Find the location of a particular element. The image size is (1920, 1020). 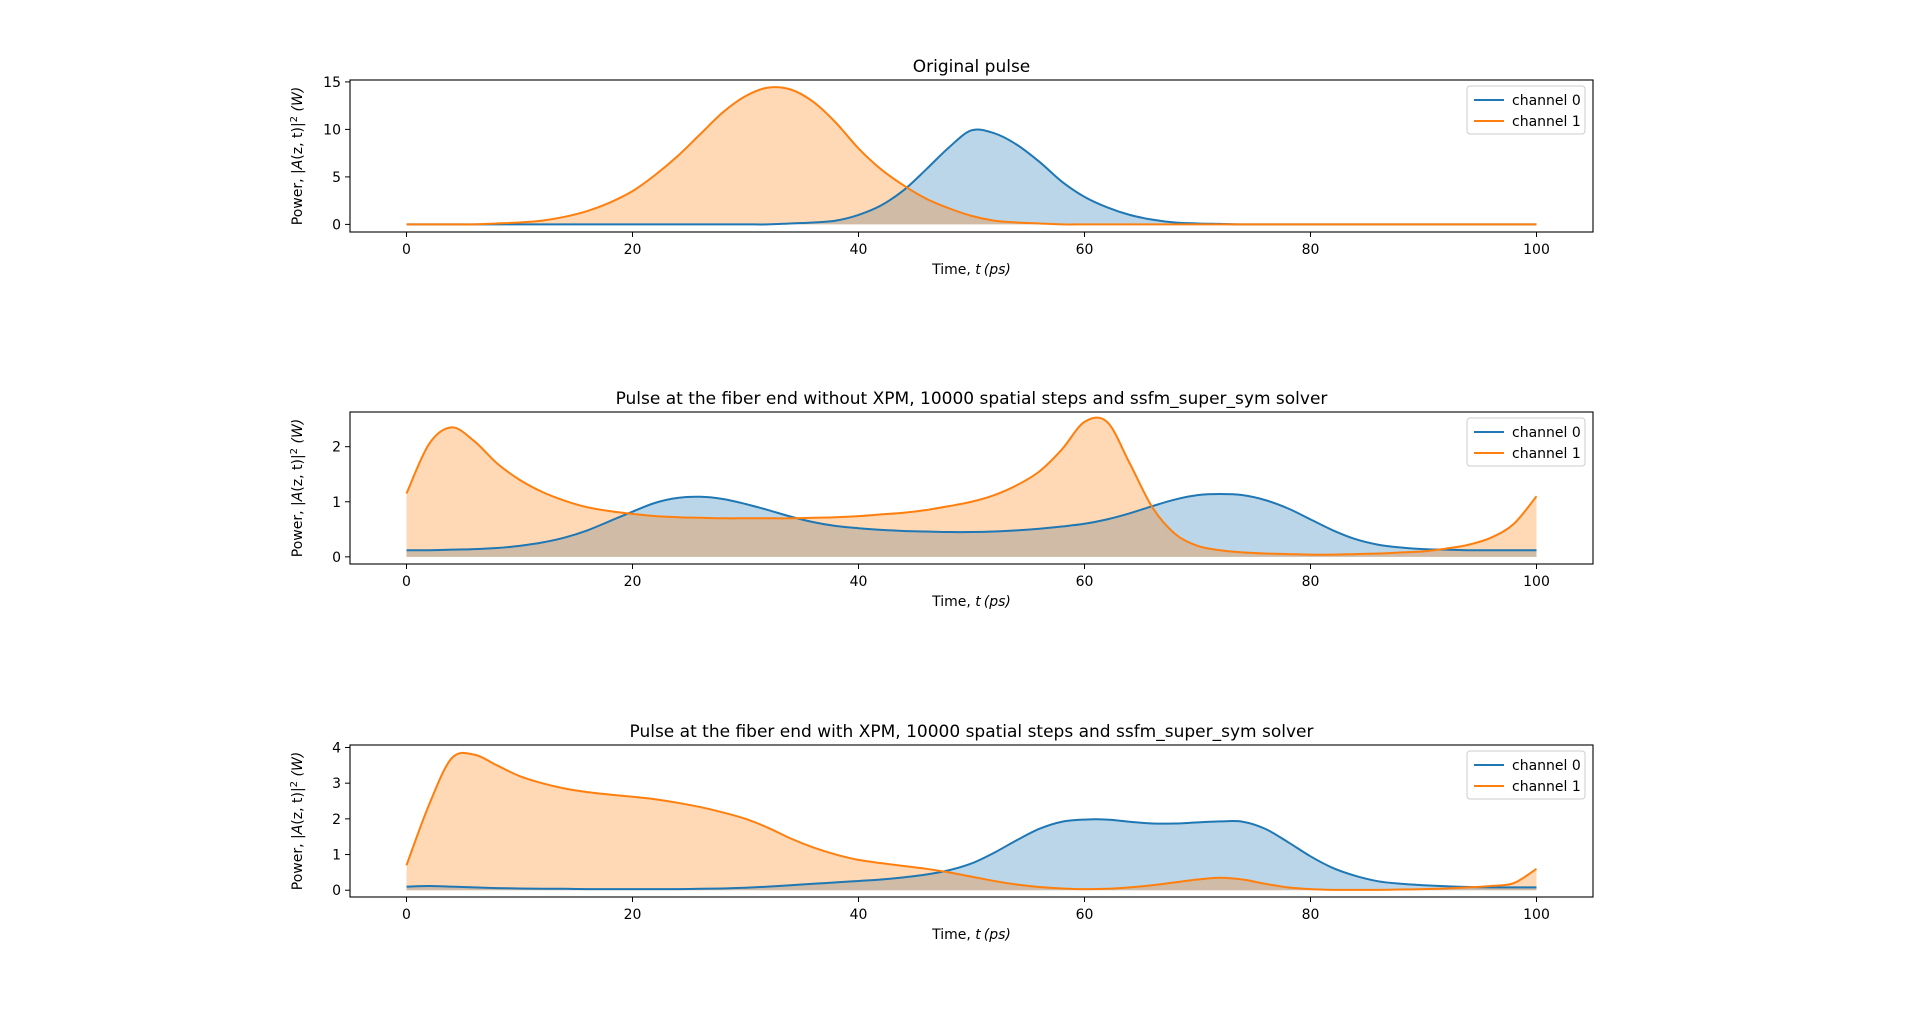

chart-title: Original pulse is located at coordinates (972, 67).